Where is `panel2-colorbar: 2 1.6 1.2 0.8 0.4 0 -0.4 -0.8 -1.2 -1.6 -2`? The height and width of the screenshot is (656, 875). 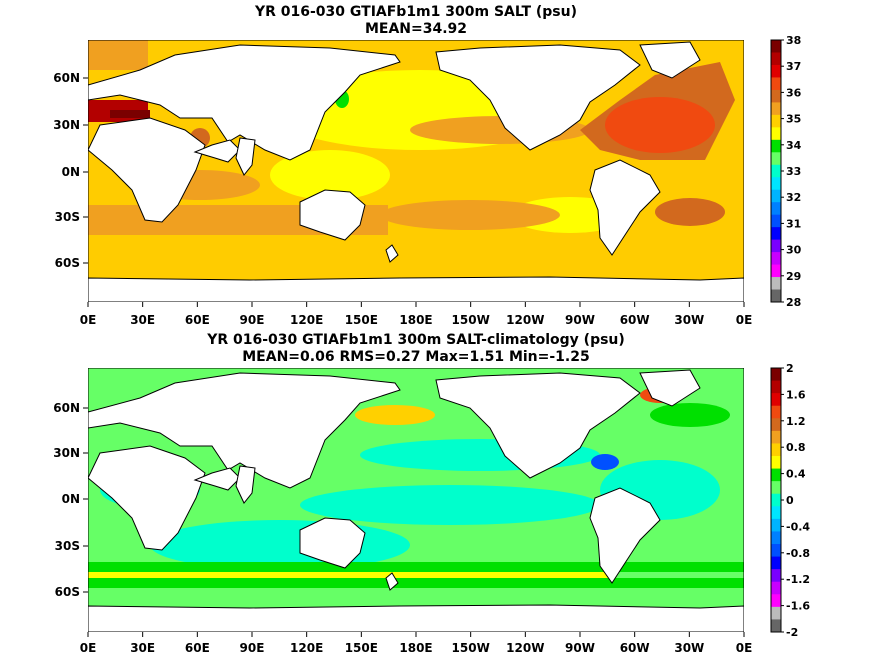 panel2-colorbar: 2 1.6 1.2 0.8 0.4 0 -0.4 -0.8 -1.2 -1.6 -2 is located at coordinates (790, 500).